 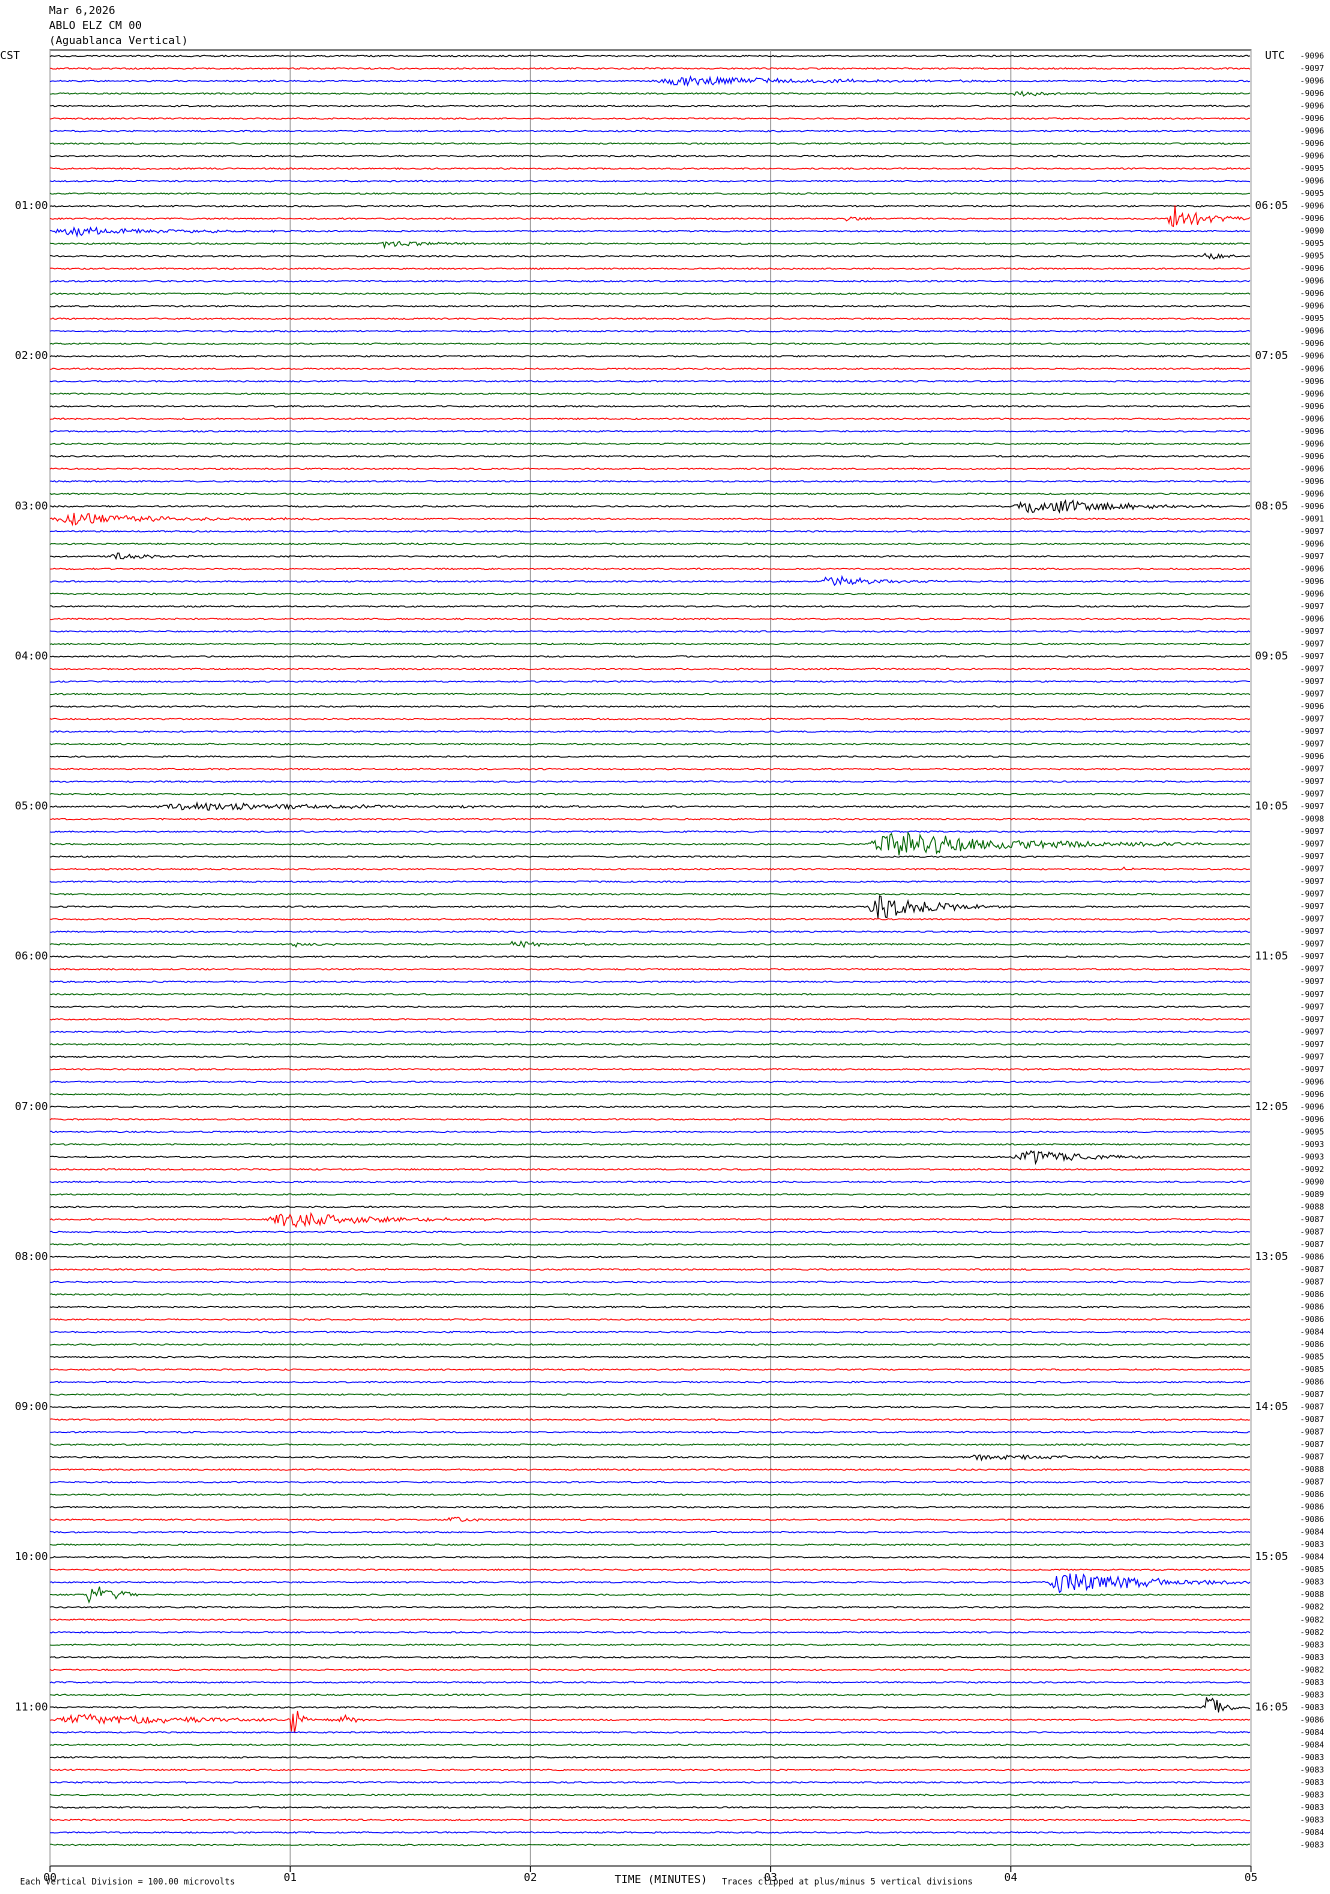 I want to click on left-hour-label: 07:00, so click(x=31, y=1106).